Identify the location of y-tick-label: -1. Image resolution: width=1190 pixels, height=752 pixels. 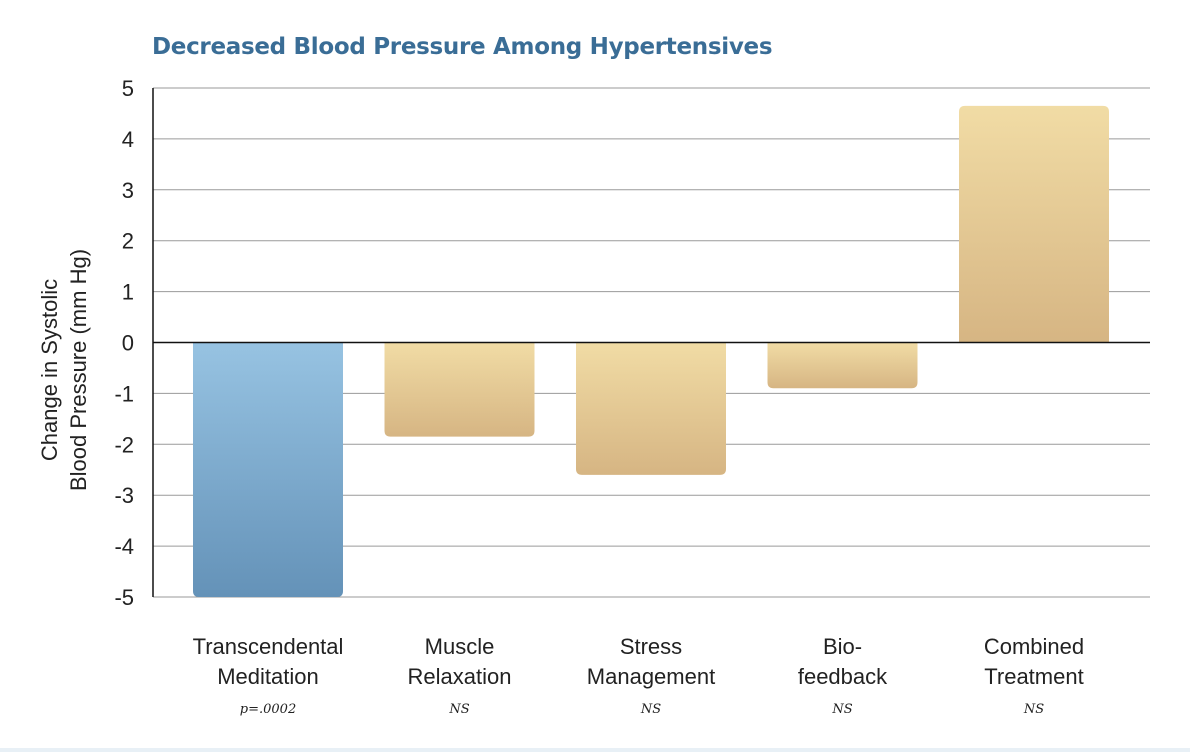
(124, 393).